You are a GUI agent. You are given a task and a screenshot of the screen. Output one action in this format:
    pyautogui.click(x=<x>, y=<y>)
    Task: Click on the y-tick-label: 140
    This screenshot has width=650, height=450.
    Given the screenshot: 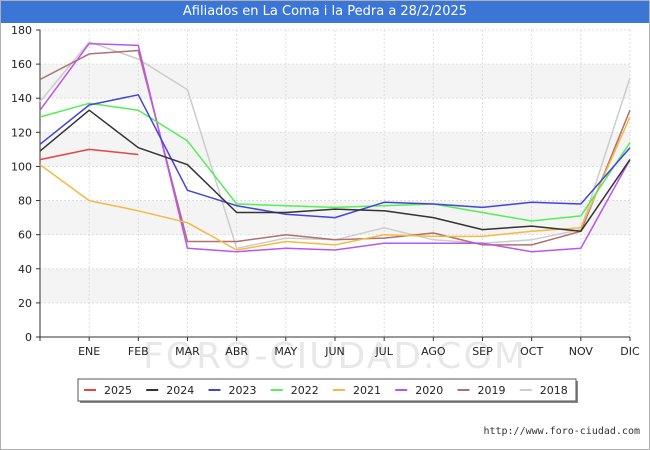 What is the action you would take?
    pyautogui.click(x=21, y=98)
    